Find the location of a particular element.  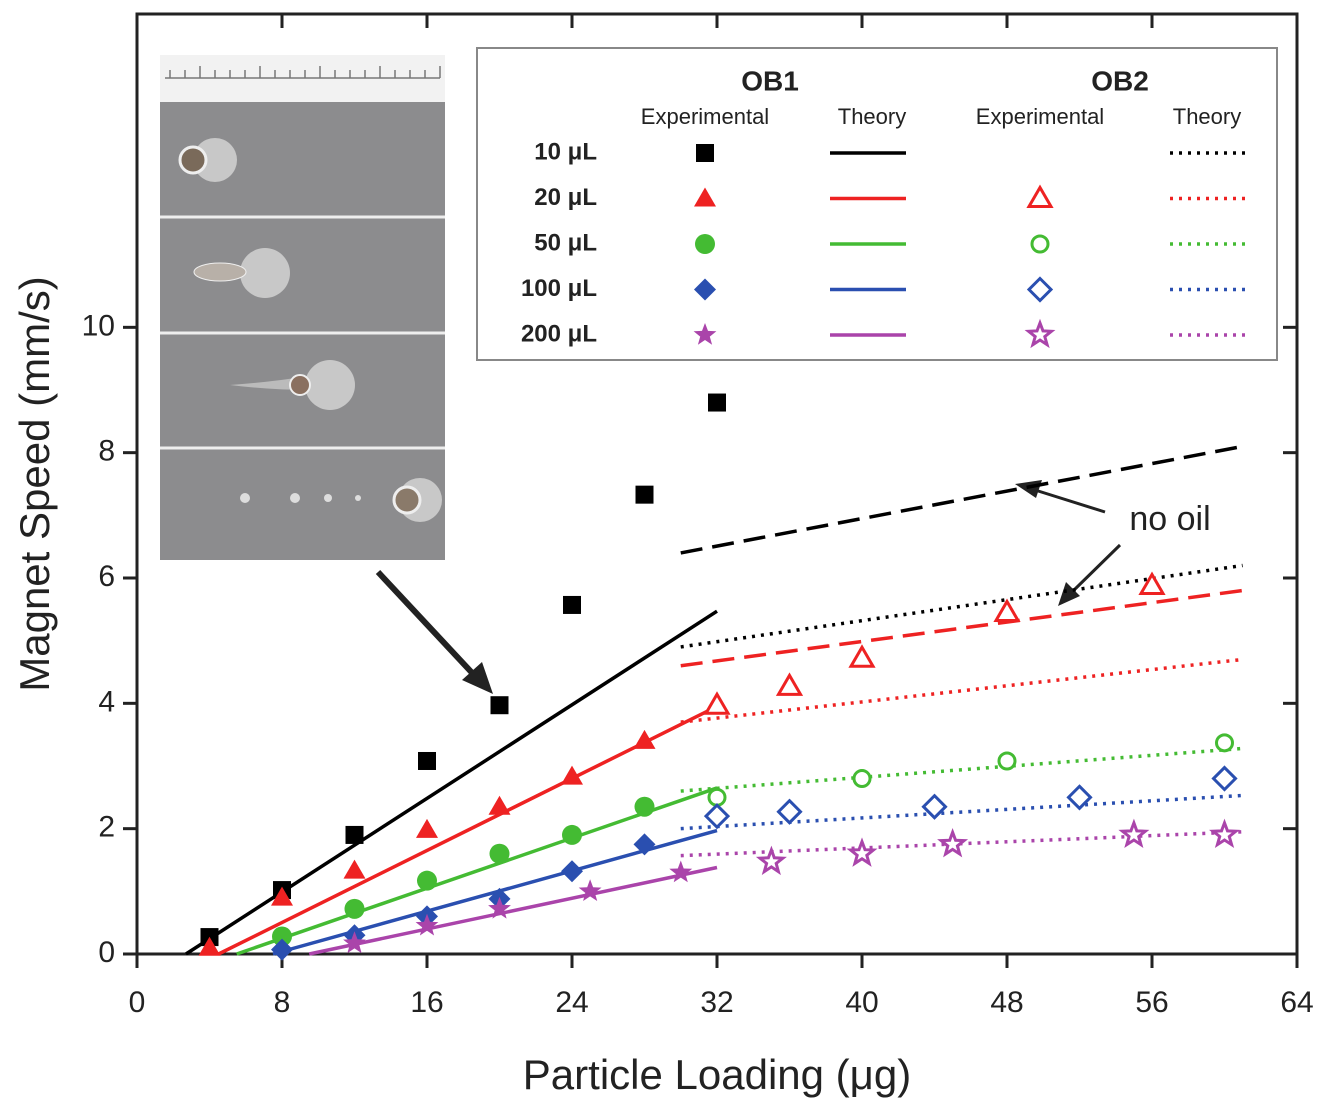

legend-label: 100 μL is located at coordinates (559, 288).